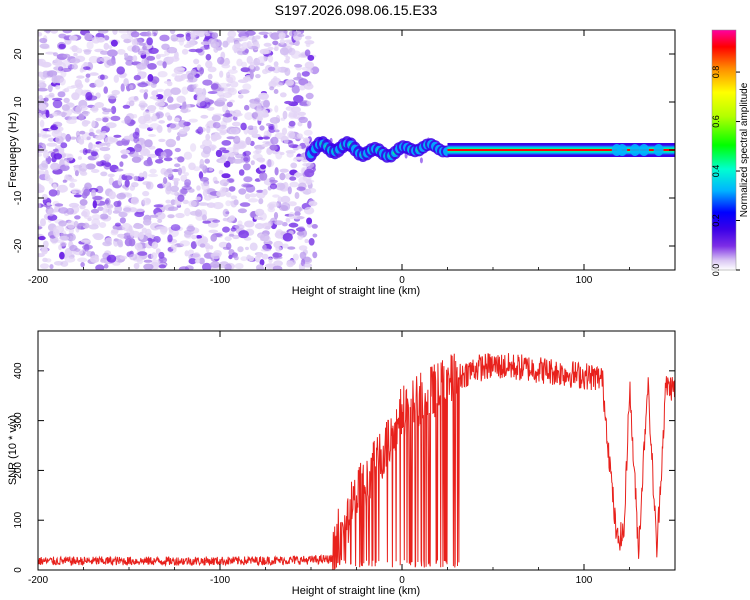 The height and width of the screenshot is (600, 750). What do you see at coordinates (379, 150) in the screenshot?
I see `onset-region` at bounding box center [379, 150].